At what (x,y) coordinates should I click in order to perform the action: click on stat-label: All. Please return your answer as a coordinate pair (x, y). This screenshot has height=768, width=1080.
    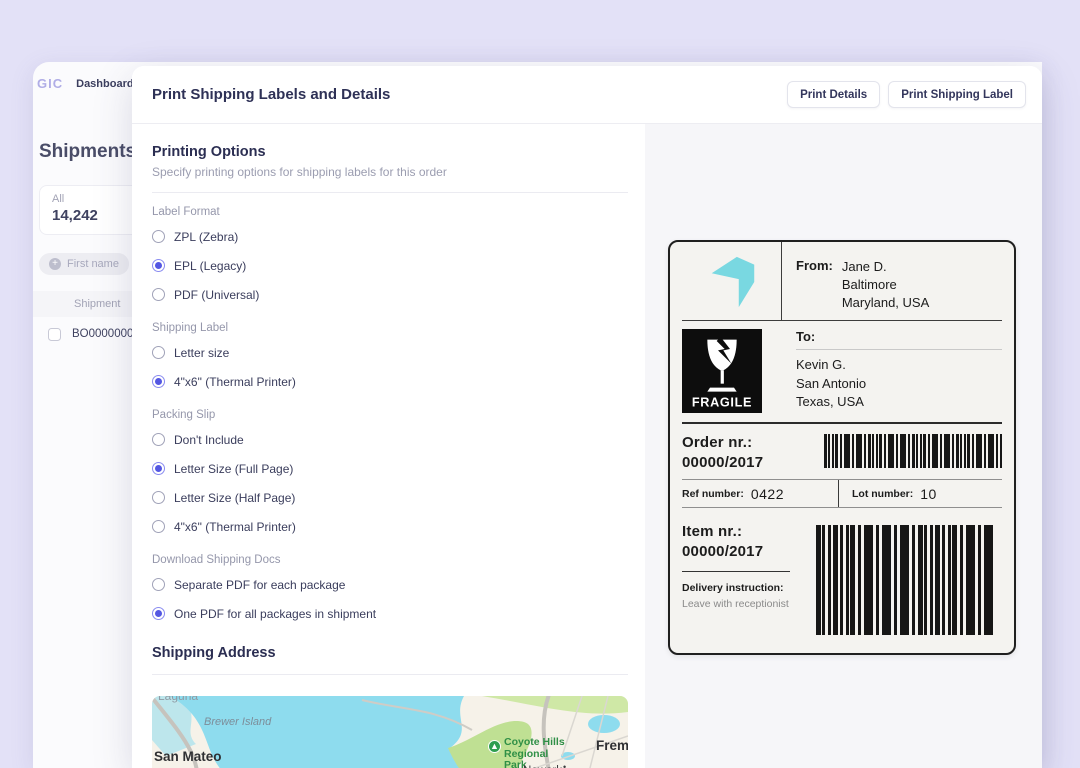
    Looking at the image, I should click on (58, 199).